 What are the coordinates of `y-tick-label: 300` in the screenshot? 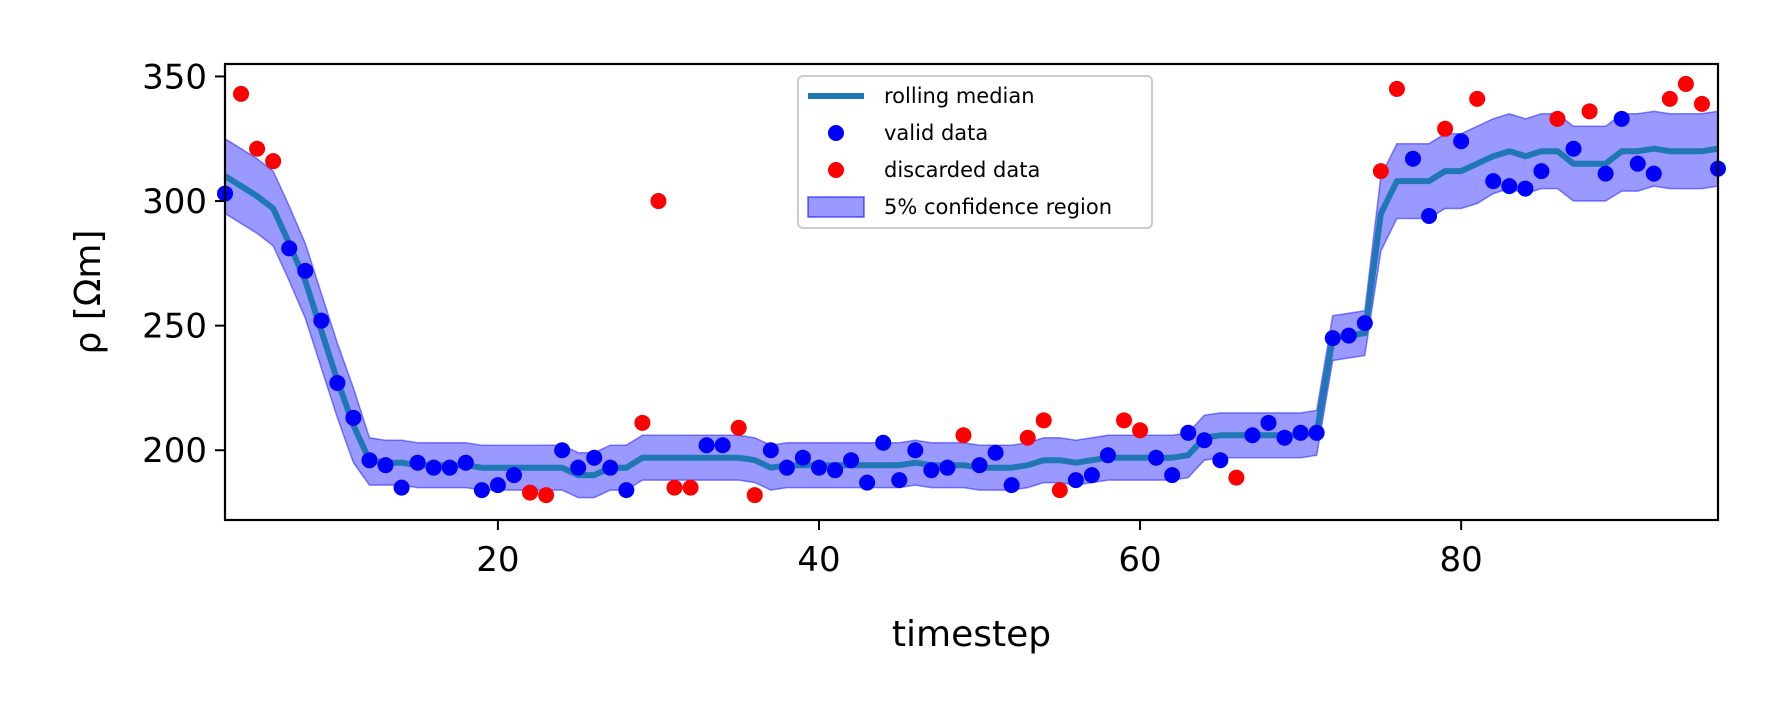 It's located at (174, 202).